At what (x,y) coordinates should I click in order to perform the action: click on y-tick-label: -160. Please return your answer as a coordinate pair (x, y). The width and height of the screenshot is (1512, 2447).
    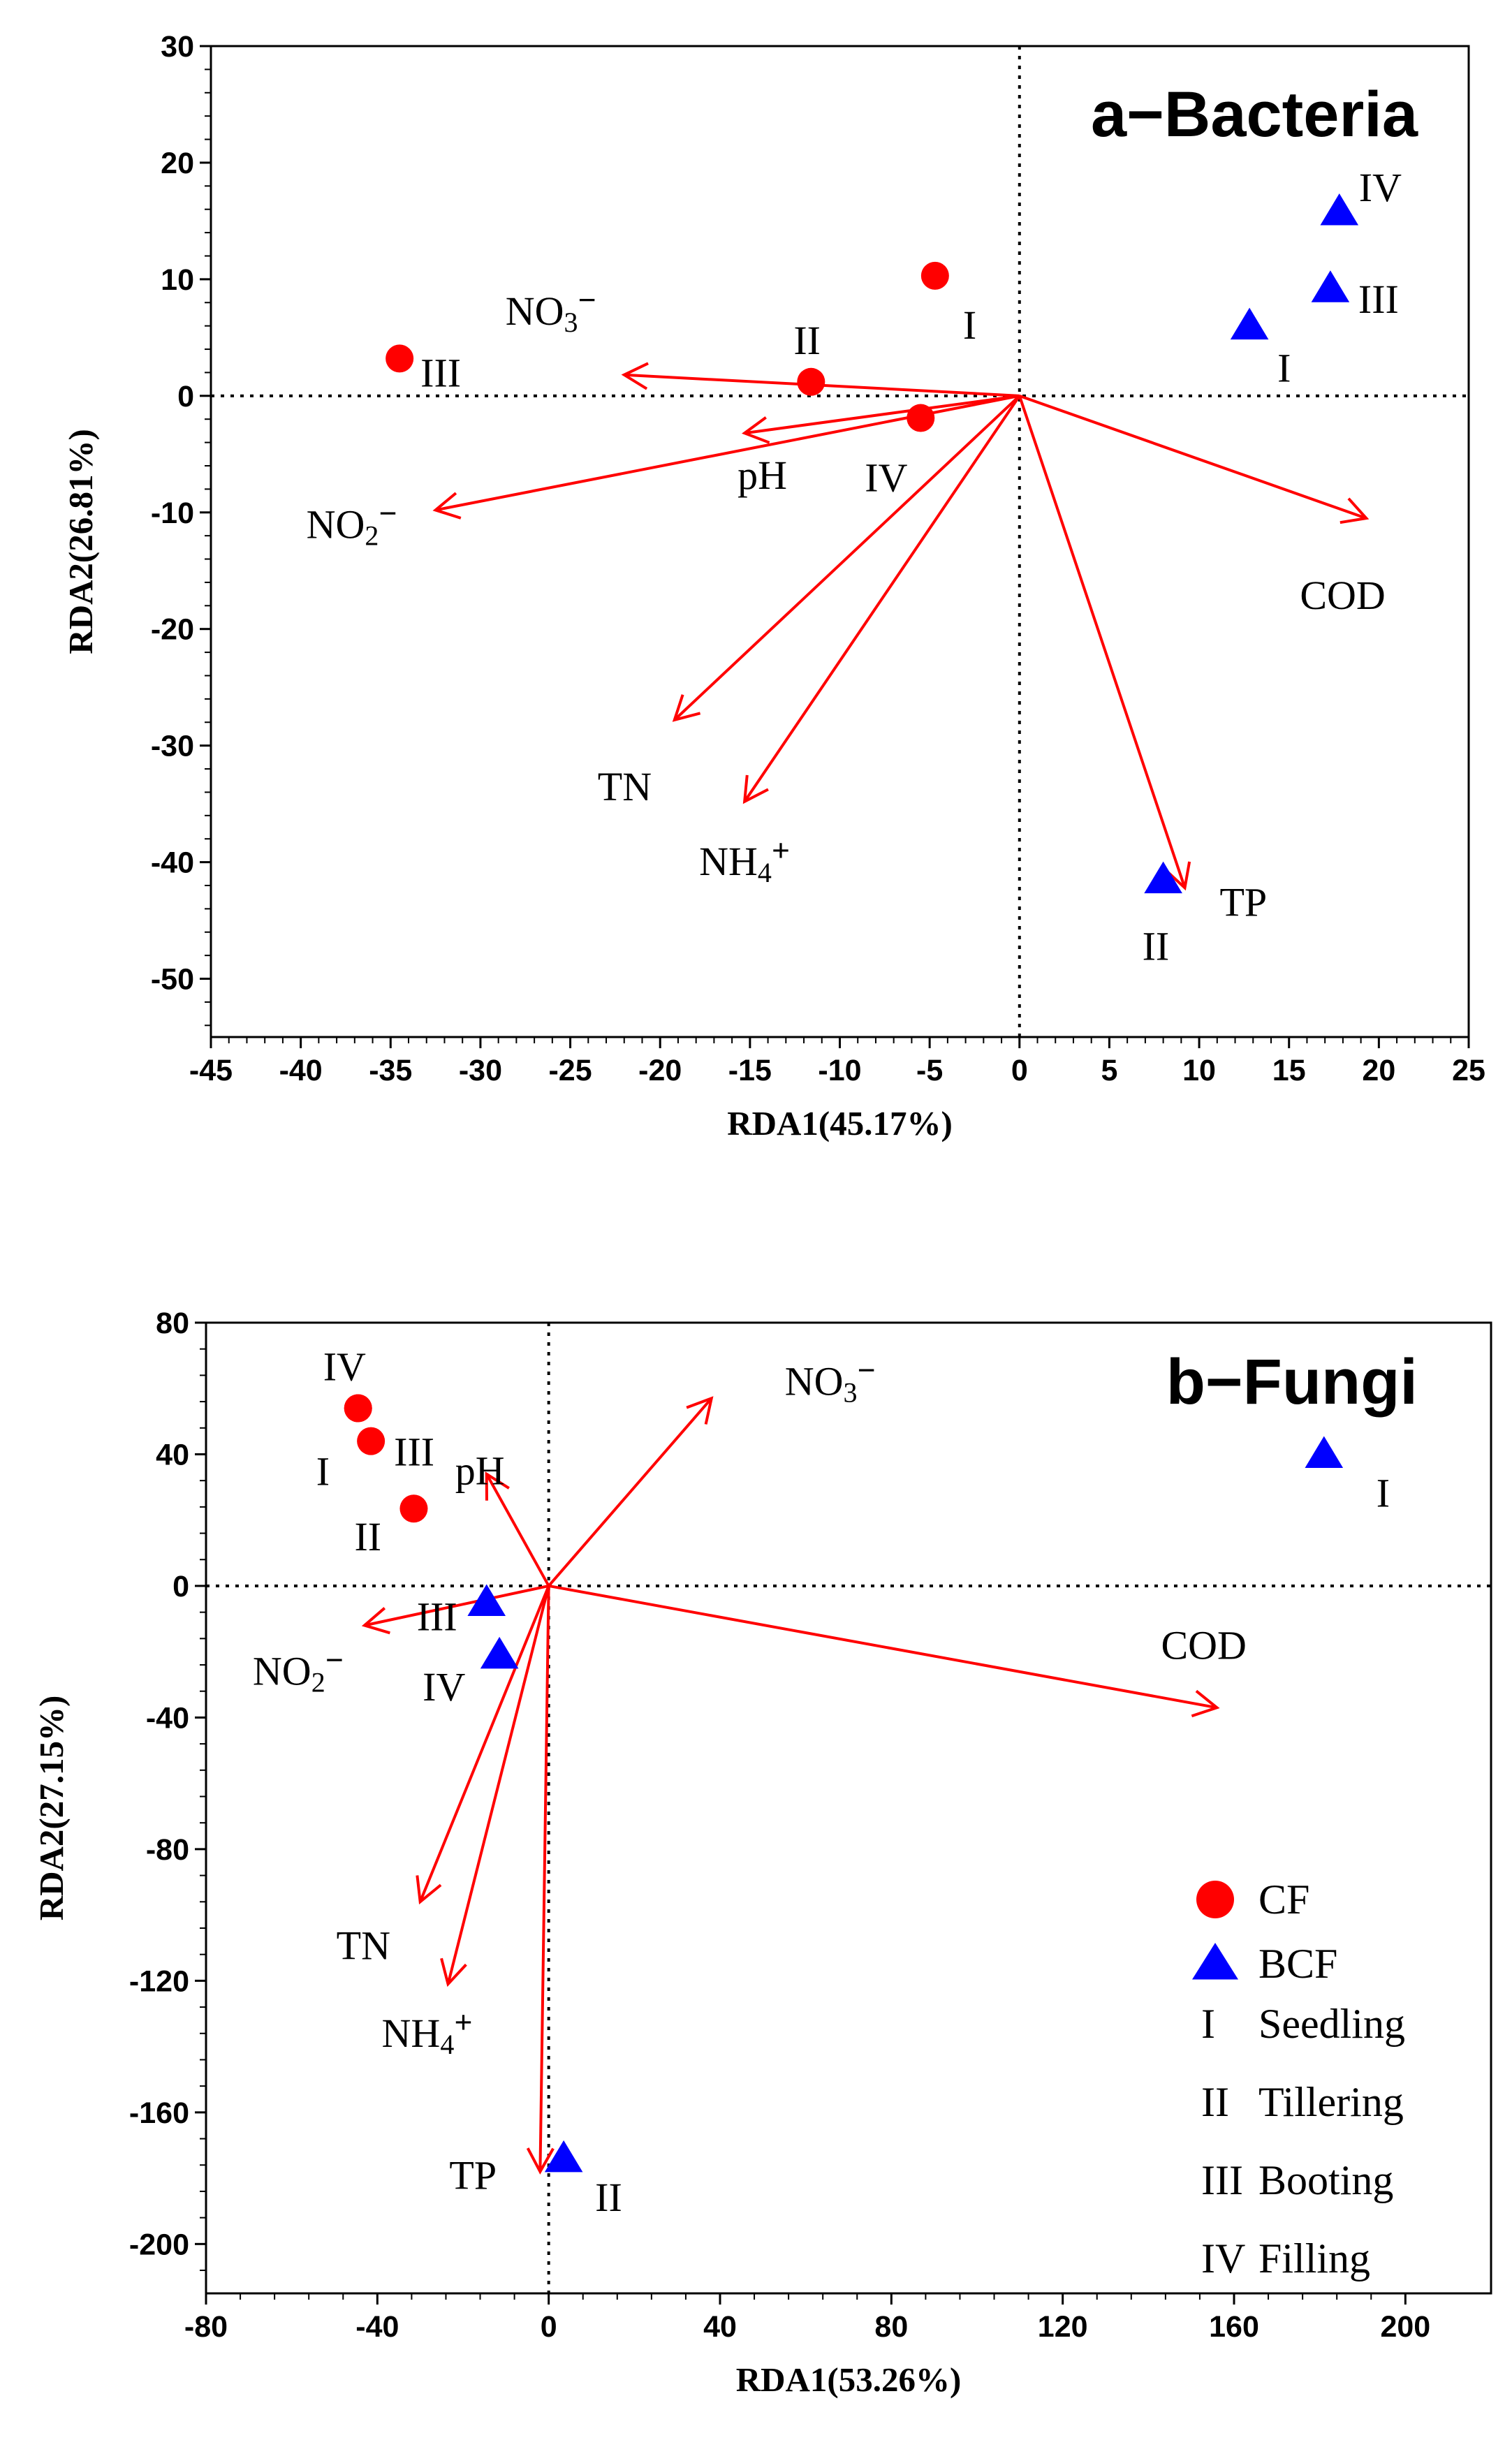
    Looking at the image, I should click on (159, 2113).